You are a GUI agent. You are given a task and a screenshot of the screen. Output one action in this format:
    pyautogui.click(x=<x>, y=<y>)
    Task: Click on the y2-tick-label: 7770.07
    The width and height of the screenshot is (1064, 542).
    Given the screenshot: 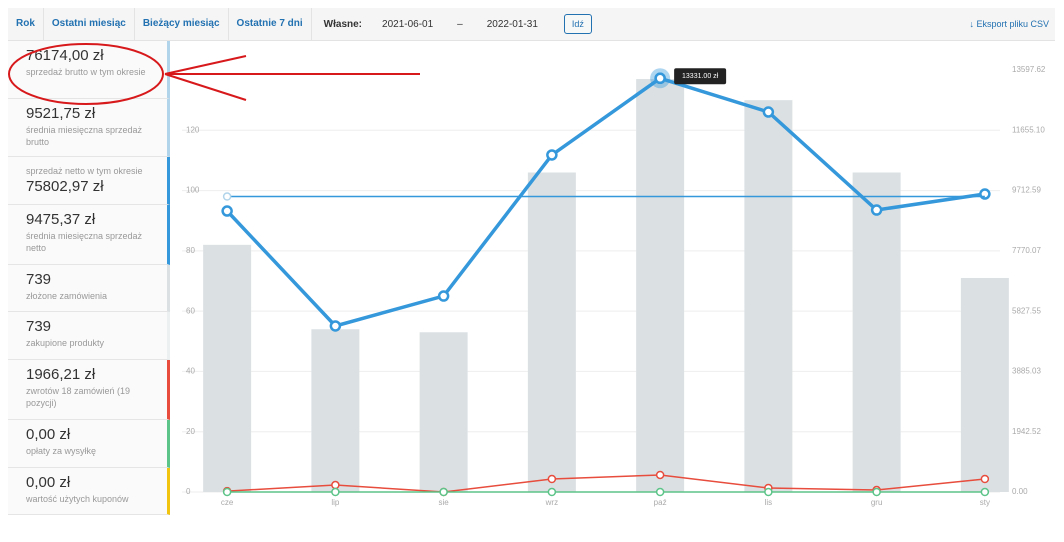 What is the action you would take?
    pyautogui.click(x=1026, y=250)
    